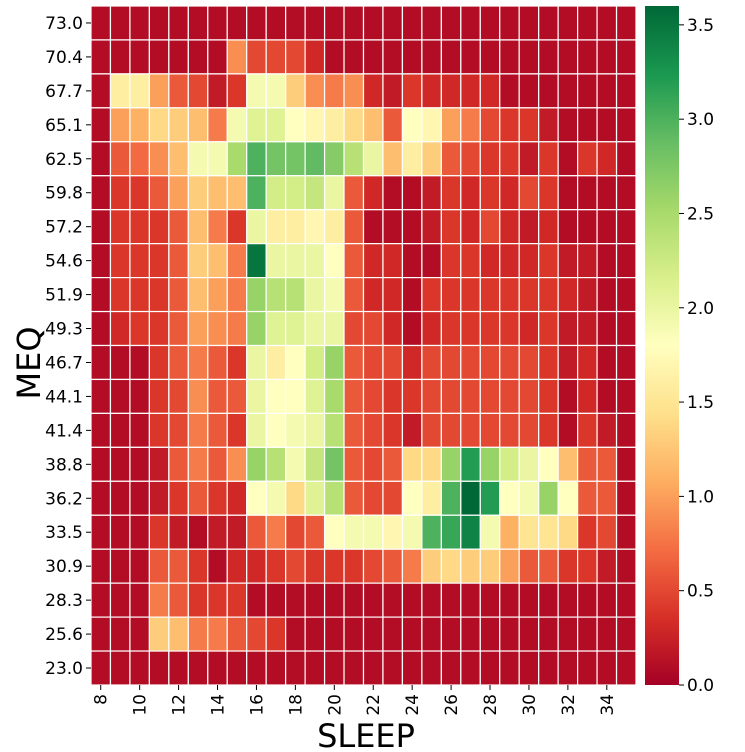 This screenshot has width=745, height=752. Describe the element at coordinates (355, 700) in the screenshot. I see `x-axis-ticks: 8 10 12 14 16 18 20 22 24 26 28 30 32 34` at that location.